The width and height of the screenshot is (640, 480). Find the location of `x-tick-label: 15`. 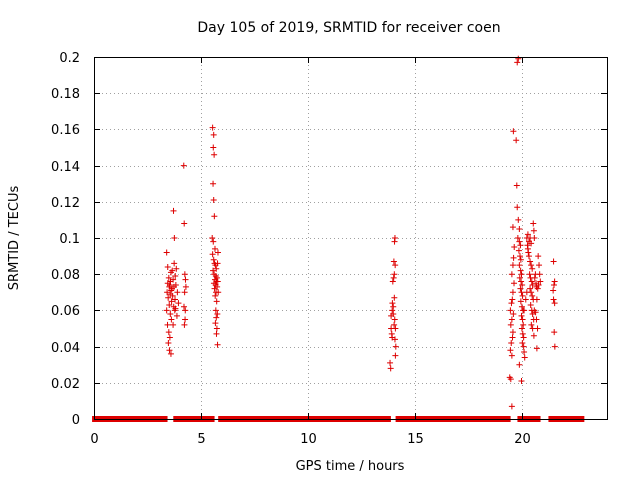

x-tick-label: 15 is located at coordinates (415, 439).